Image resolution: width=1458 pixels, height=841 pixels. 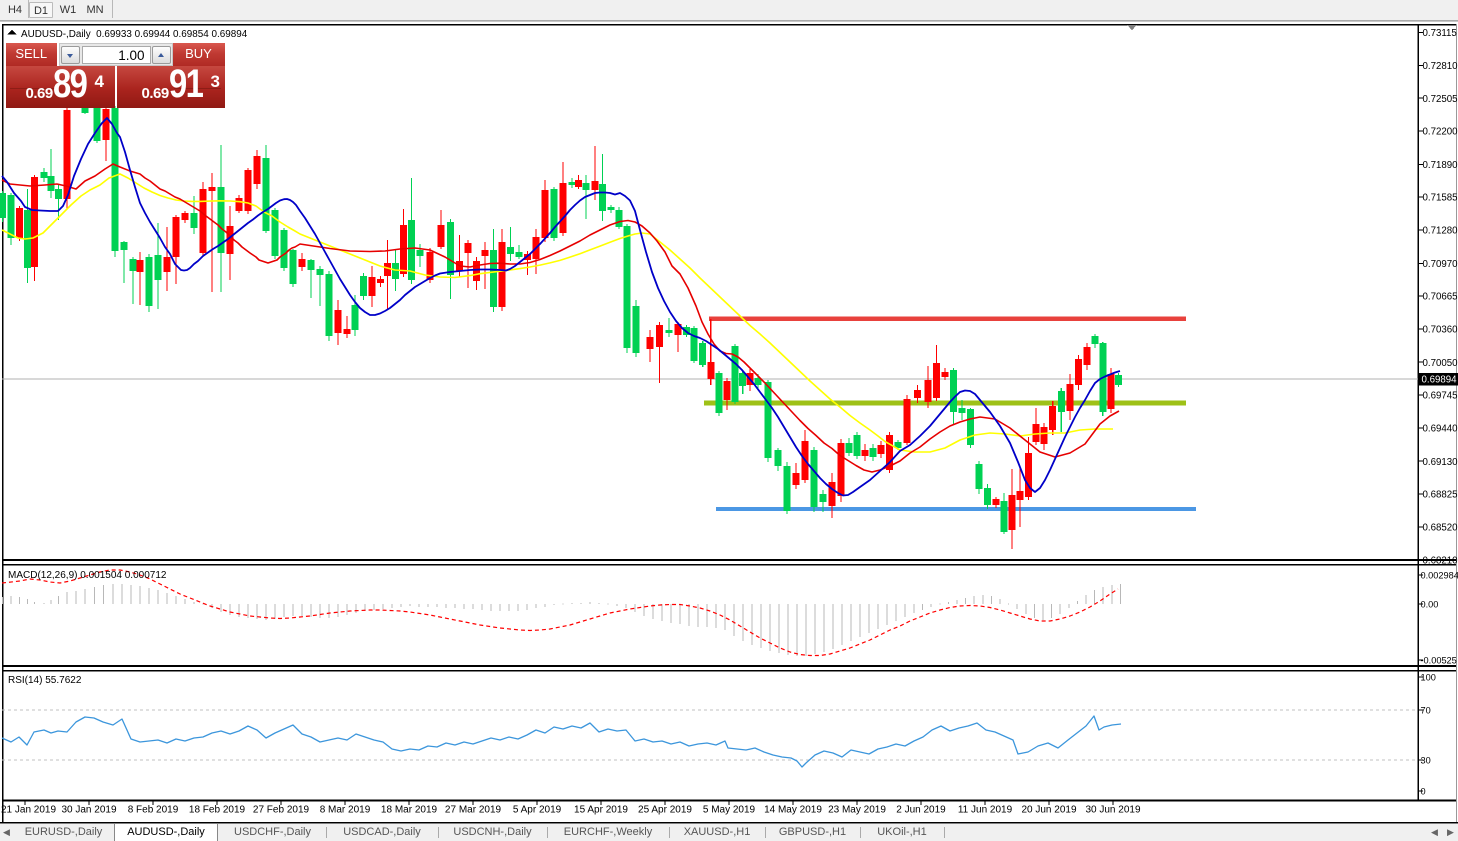 What do you see at coordinates (88, 810) in the screenshot?
I see `svg-text: 30 Jan 2019` at bounding box center [88, 810].